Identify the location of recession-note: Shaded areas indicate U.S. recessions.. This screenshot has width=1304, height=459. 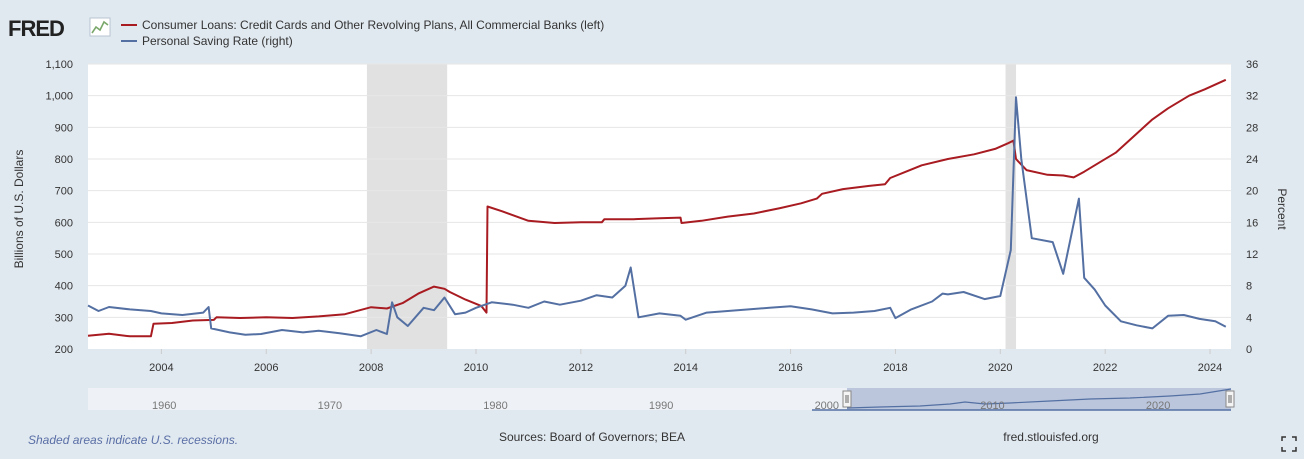
(133, 440).